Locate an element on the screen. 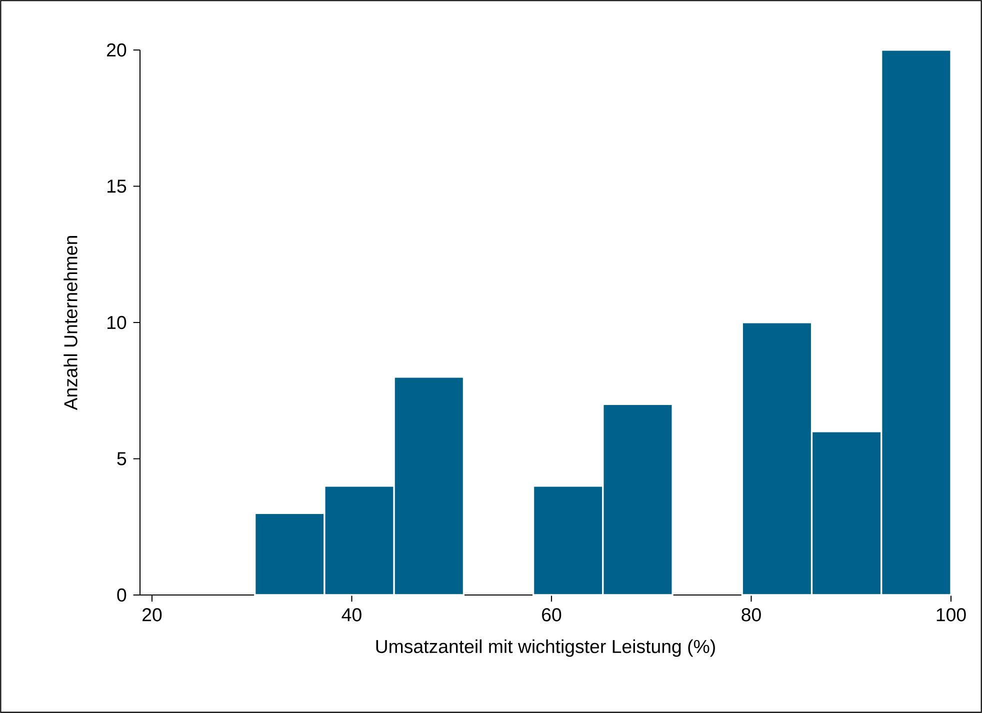 The image size is (982, 713). y-axis-title: Anzahl Unternehmen is located at coordinates (71, 323).